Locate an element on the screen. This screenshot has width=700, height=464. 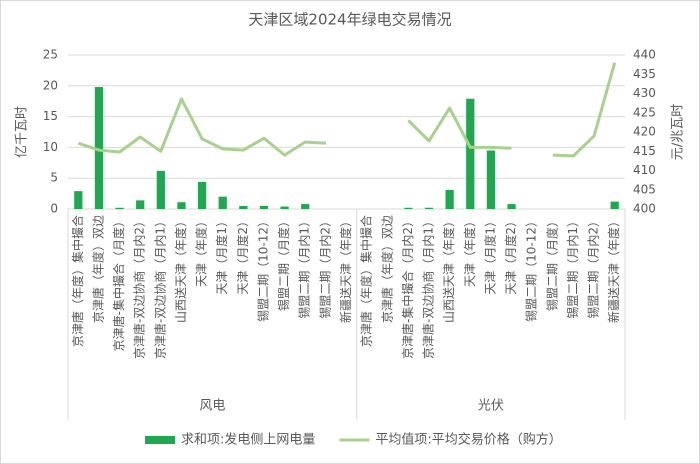
y2-tick-label: 405 is located at coordinates (644, 189).